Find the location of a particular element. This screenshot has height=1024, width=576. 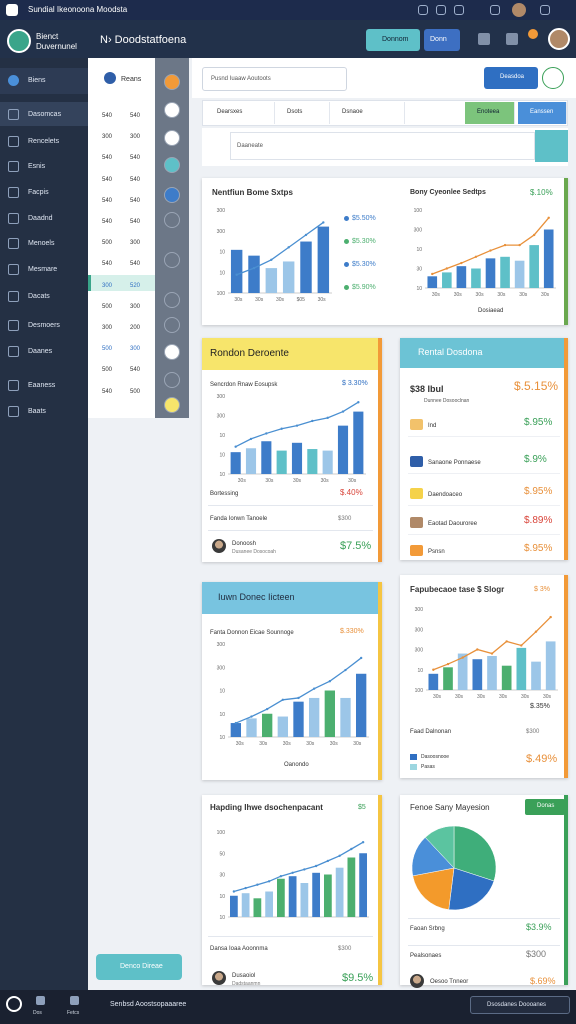

filter-input: Daaneate is located at coordinates (382, 146).